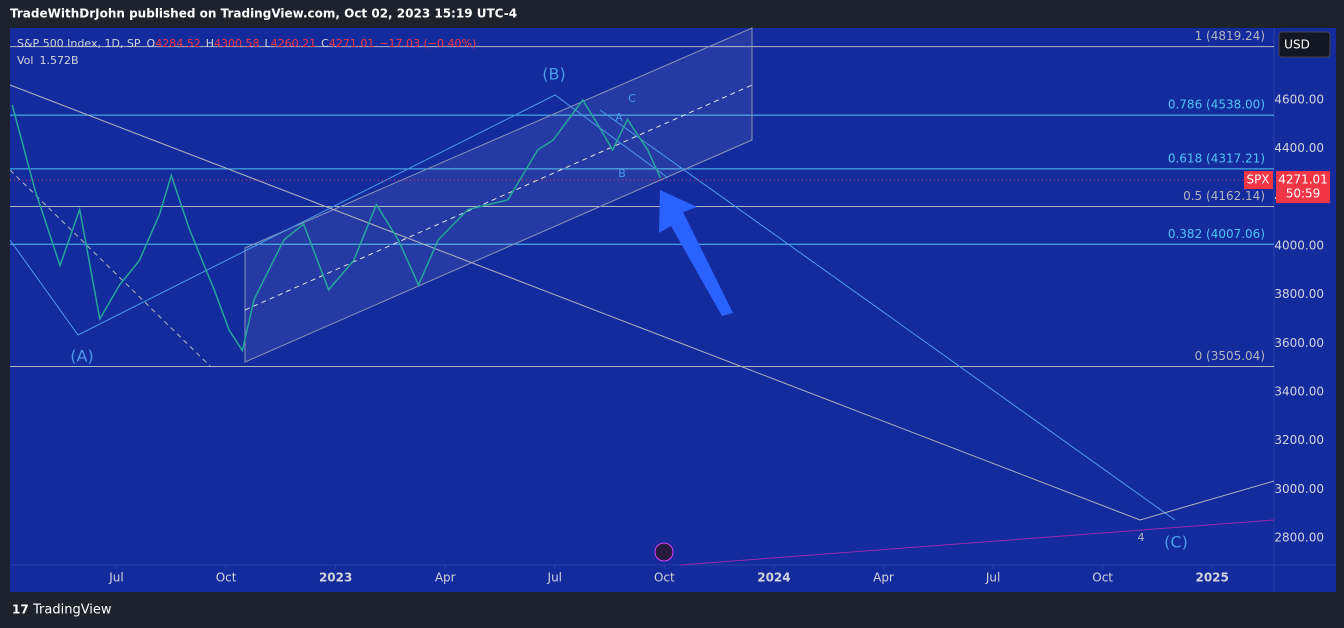 The image size is (1344, 628). I want to click on legend-value: 4260.21, so click(293, 43).